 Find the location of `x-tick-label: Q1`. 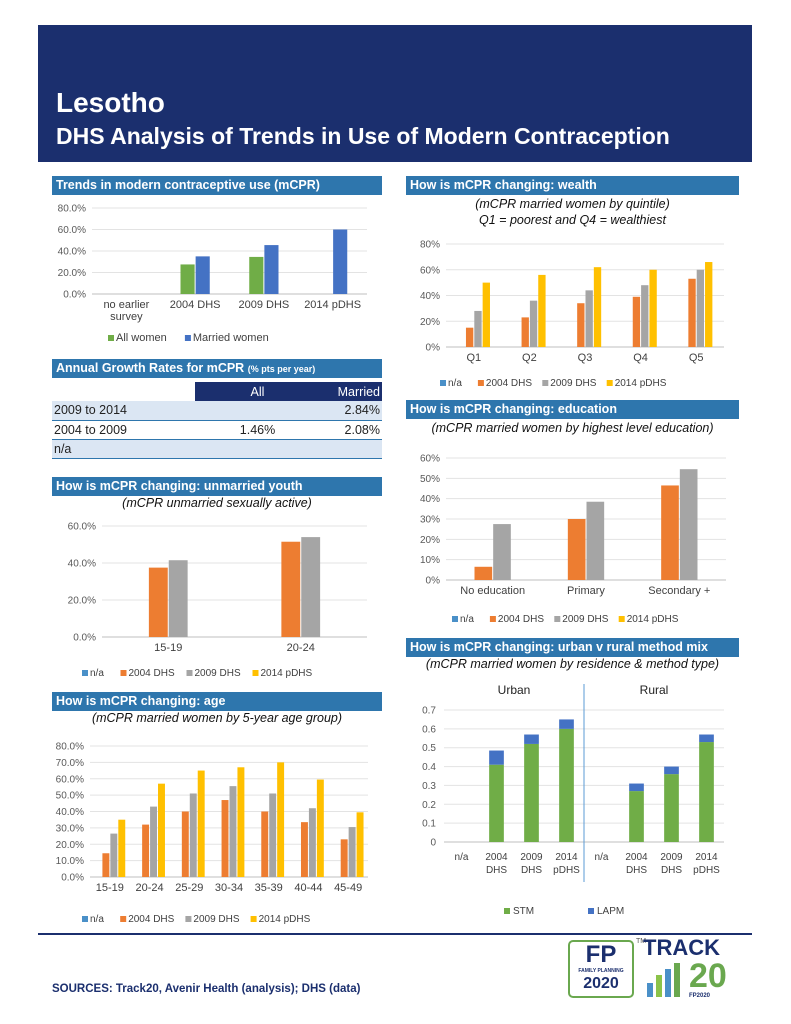

x-tick-label: Q1 is located at coordinates (473, 358).